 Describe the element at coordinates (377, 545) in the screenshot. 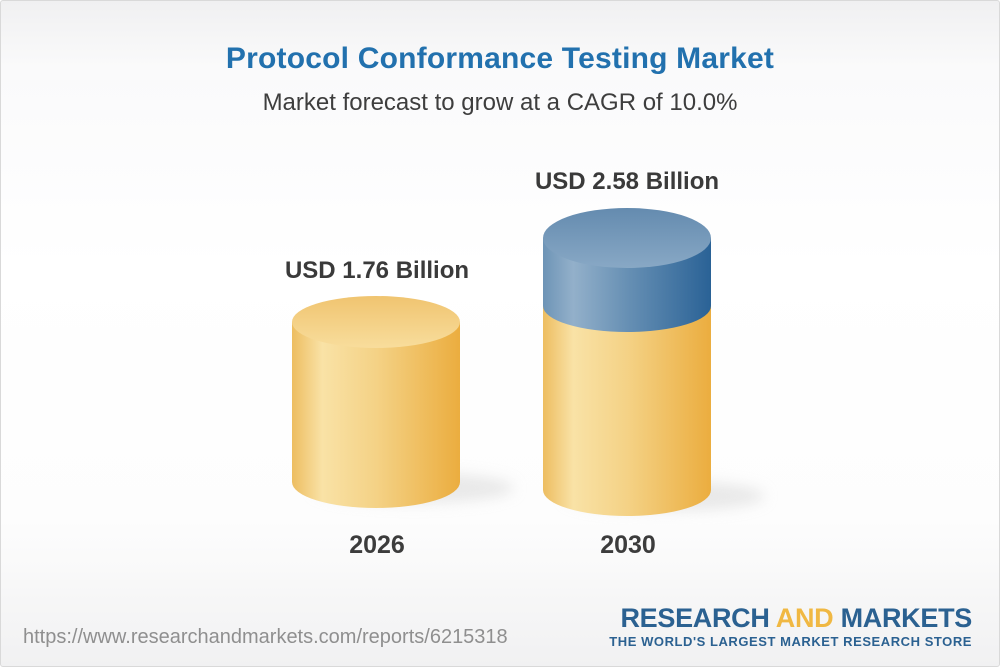

I see `axis-label-2026: 2026` at that location.